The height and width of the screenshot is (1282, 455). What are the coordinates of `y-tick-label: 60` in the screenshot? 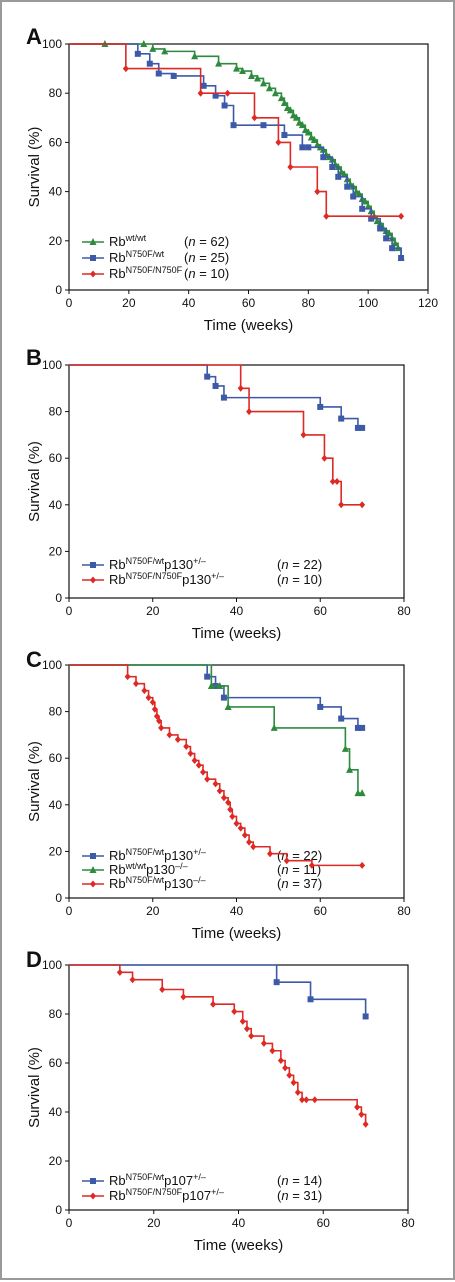 It's located at (56, 142).